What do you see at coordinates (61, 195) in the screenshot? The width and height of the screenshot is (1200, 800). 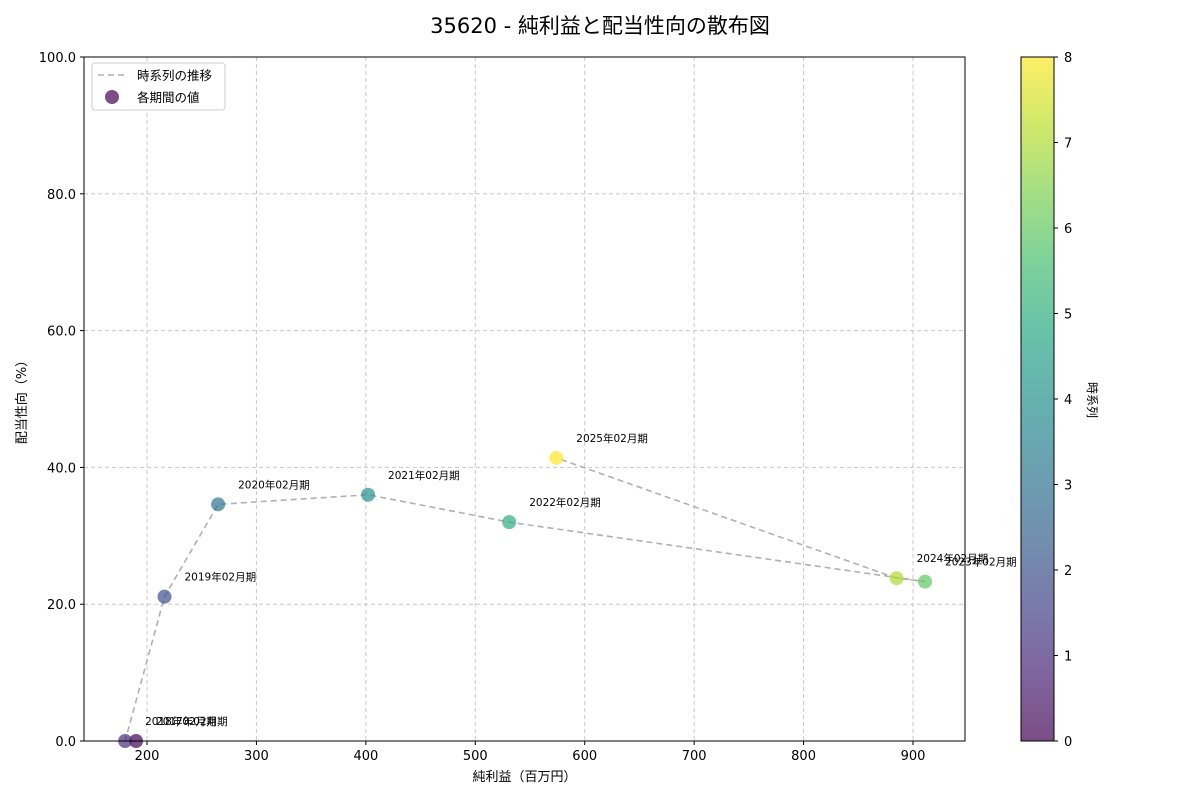 I see `y-tick-label: 80.0` at bounding box center [61, 195].